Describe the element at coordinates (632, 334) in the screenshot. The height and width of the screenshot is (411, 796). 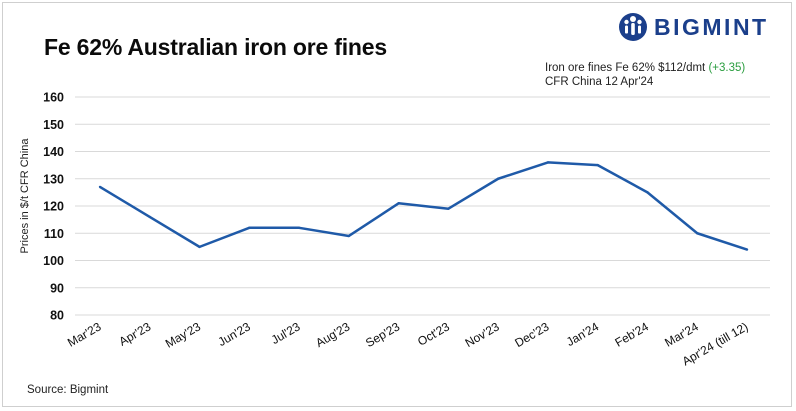
I see `x-tick-label: Feb'24` at that location.